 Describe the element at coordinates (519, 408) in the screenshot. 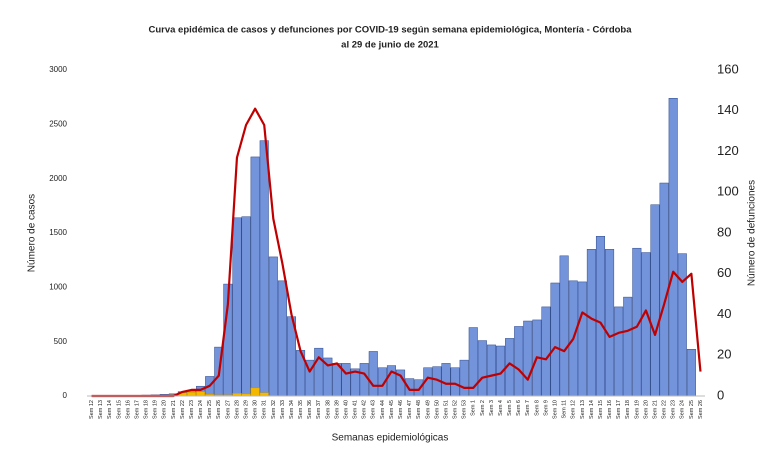

I see `x-tick-label: Sem 6` at that location.